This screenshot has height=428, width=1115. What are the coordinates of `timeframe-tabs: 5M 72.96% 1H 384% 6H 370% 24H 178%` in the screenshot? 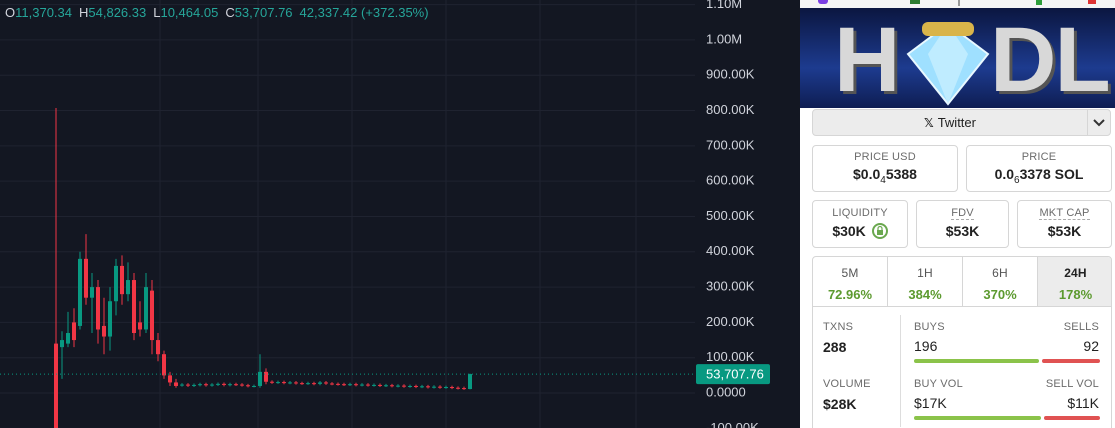 It's located at (962, 281).